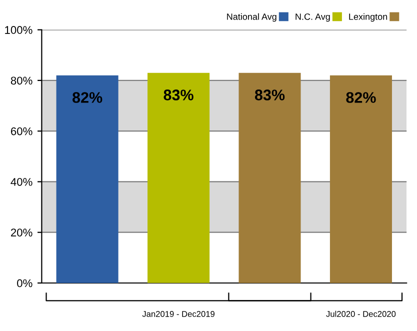 Image resolution: width=417 pixels, height=331 pixels. I want to click on y-tick-label: 80%, so click(21, 80).